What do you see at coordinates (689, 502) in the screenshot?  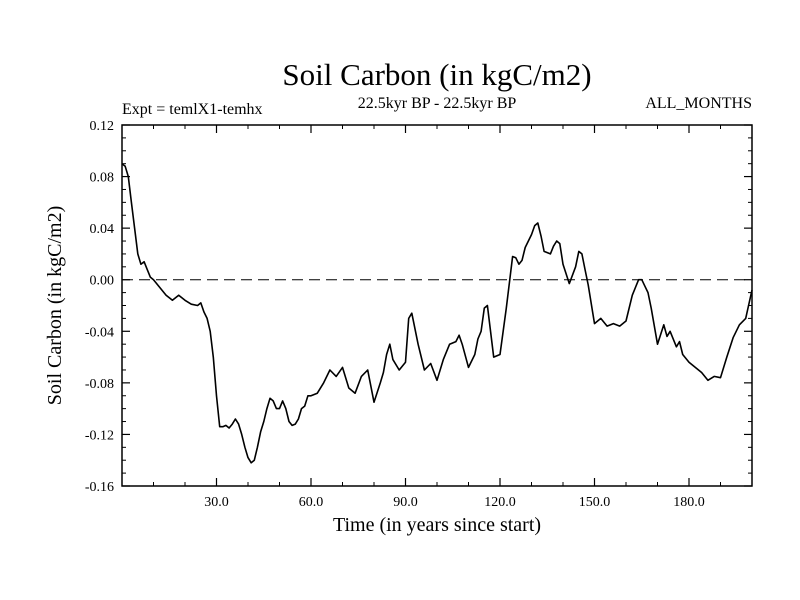 I see `x-tick-label: 180.0` at bounding box center [689, 502].